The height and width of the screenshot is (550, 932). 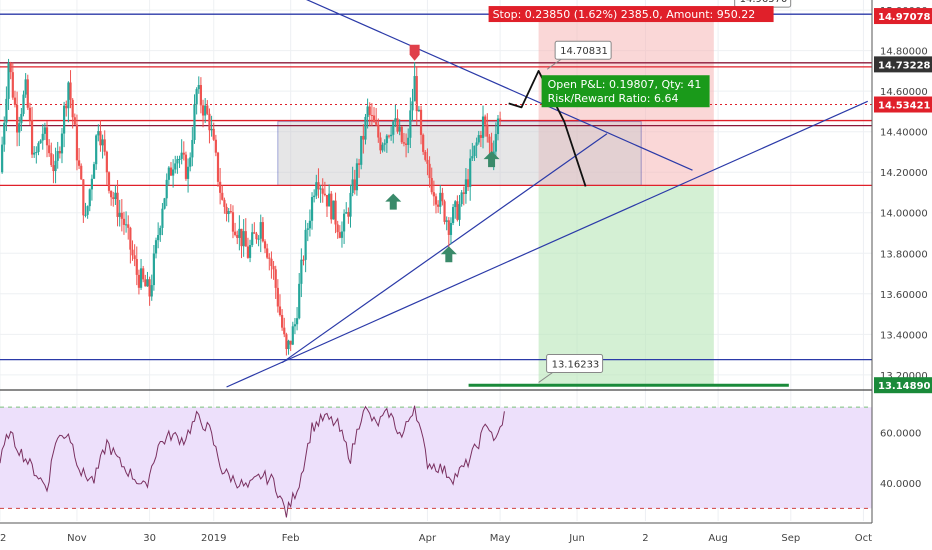 What do you see at coordinates (625, 84) in the screenshot?
I see `pnl-label: Open P&L: 0.19807, Qty: 41` at bounding box center [625, 84].